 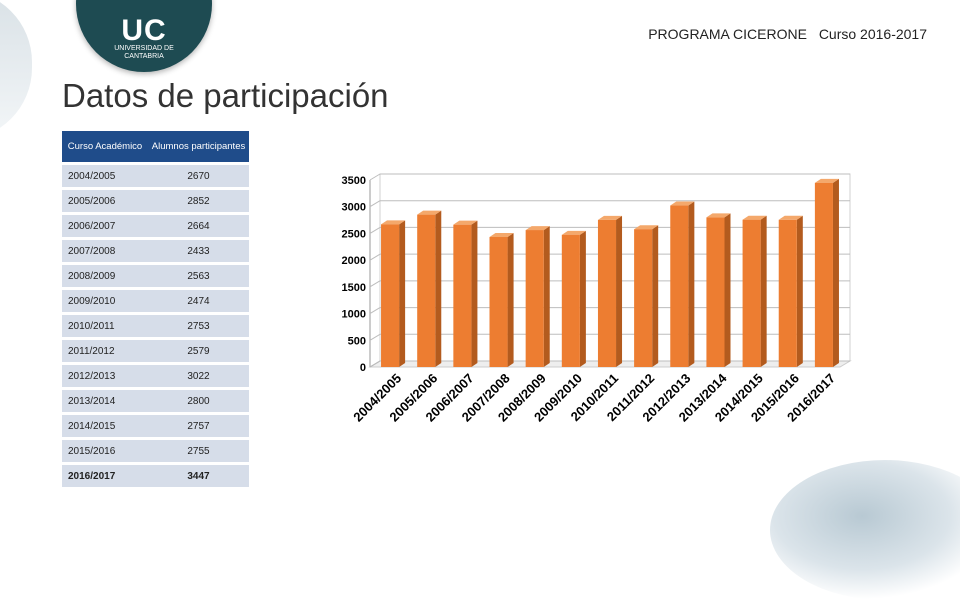 What do you see at coordinates (198, 476) in the screenshot?
I see `students-cell: 3447` at bounding box center [198, 476].